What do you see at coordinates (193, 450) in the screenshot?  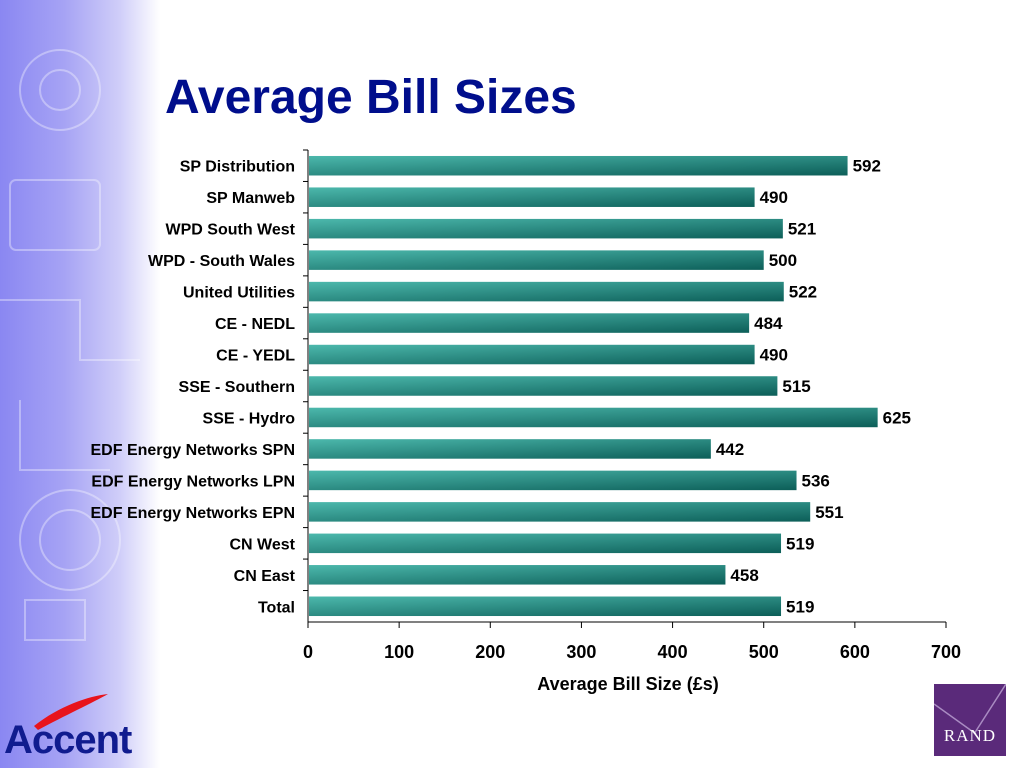 I see `category-label: EDF Energy Networks SPN` at bounding box center [193, 450].